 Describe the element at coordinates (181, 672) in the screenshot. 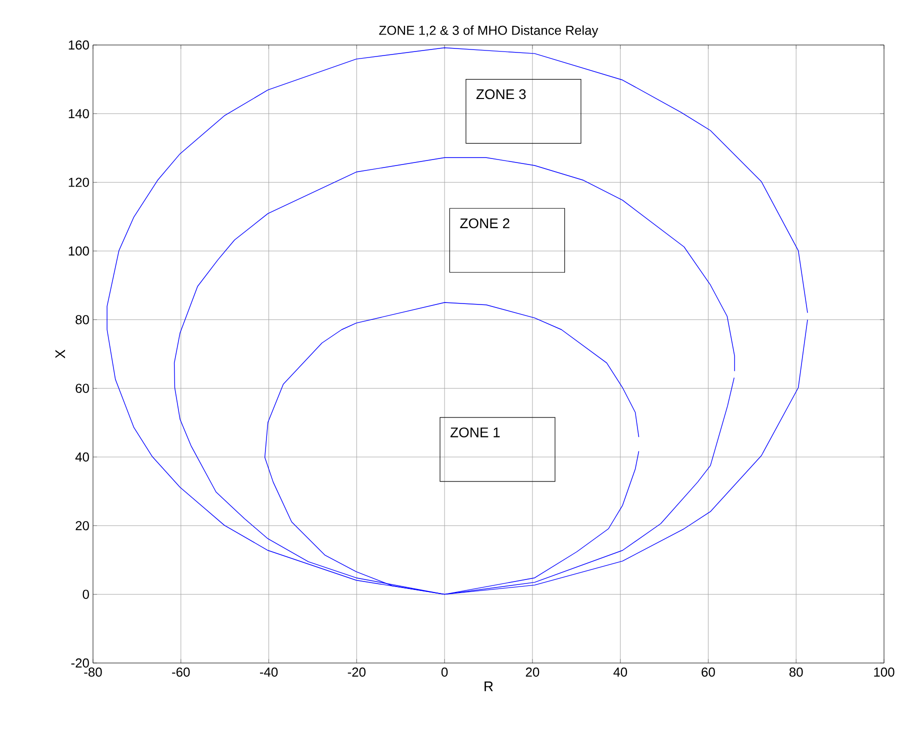

I see `x-tick-label: -60` at that location.